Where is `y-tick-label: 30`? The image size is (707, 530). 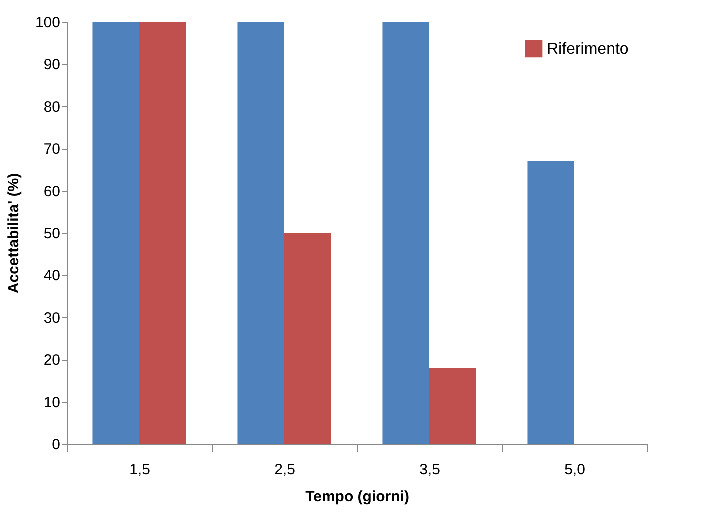
y-tick-label: 30 is located at coordinates (52, 318).